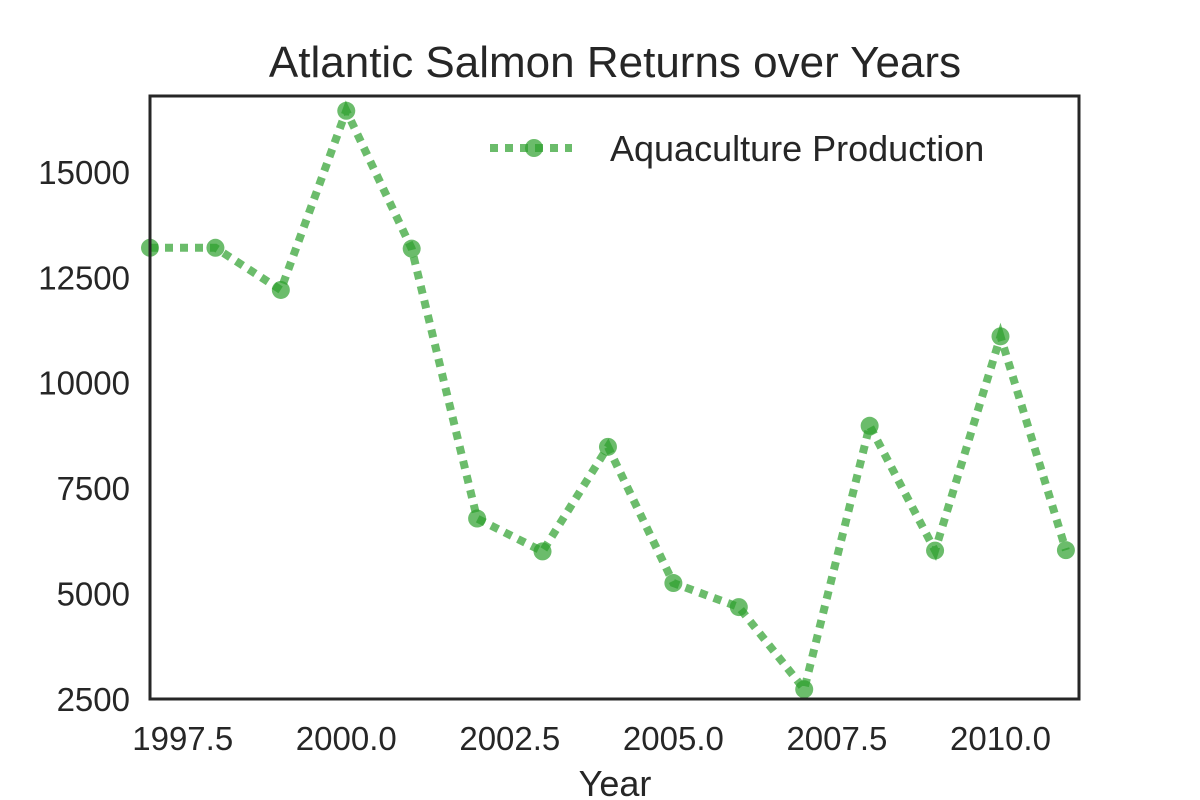 The image size is (1200, 800). What do you see at coordinates (182, 738) in the screenshot?
I see `x-tick-label: 1997.5` at bounding box center [182, 738].